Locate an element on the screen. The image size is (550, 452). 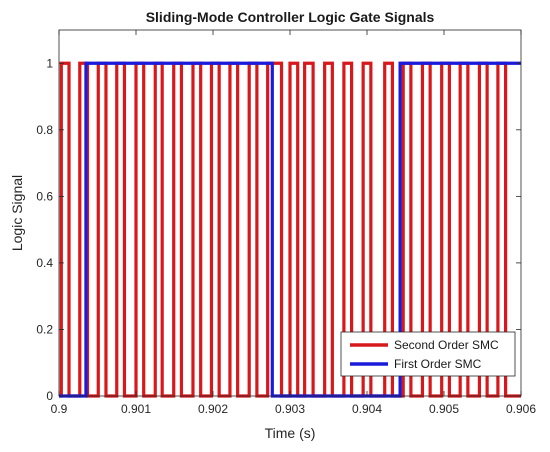
legend-box is located at coordinates (428, 354).